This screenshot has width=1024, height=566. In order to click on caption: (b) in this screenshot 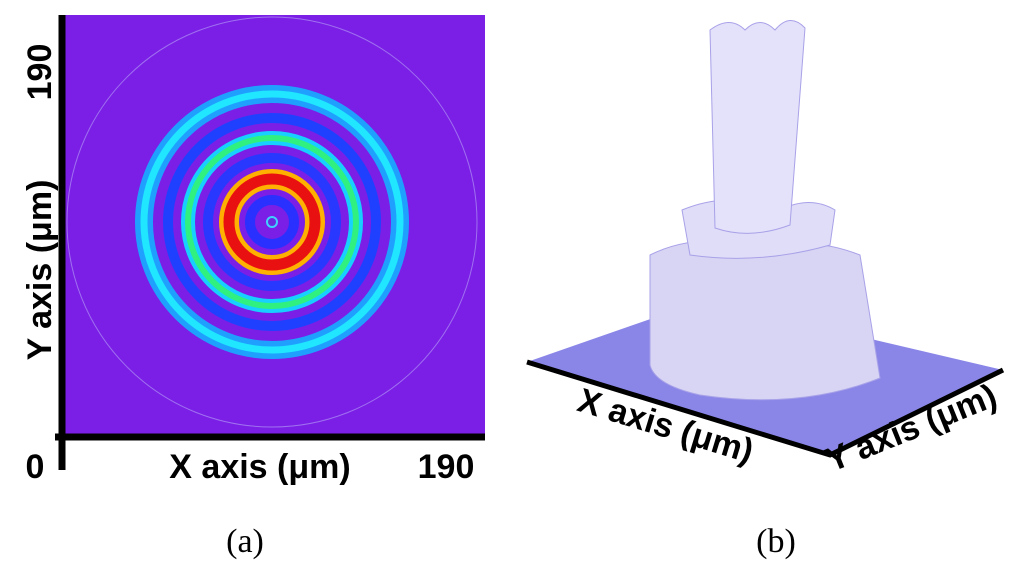, I will do `click(776, 541)`.